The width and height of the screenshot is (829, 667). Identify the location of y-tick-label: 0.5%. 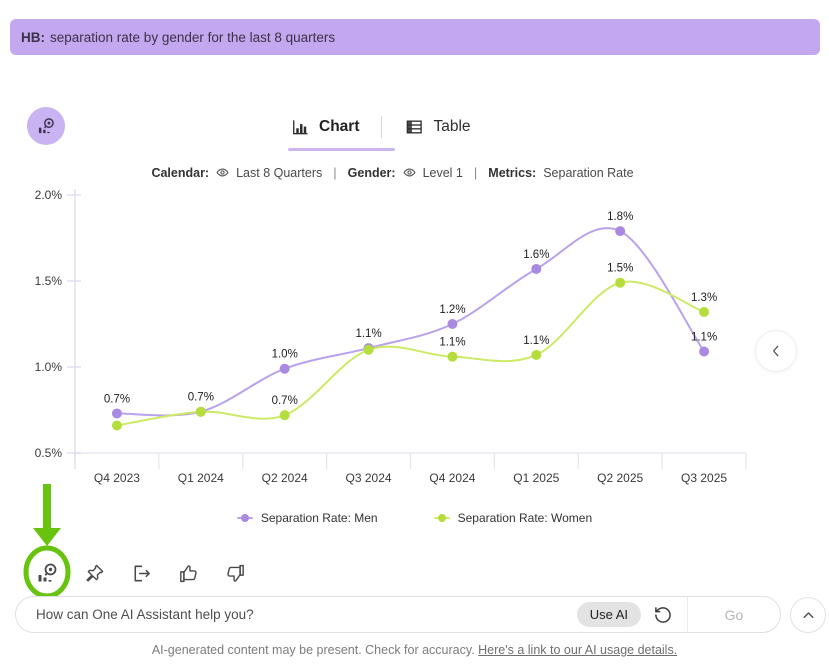
(49, 453).